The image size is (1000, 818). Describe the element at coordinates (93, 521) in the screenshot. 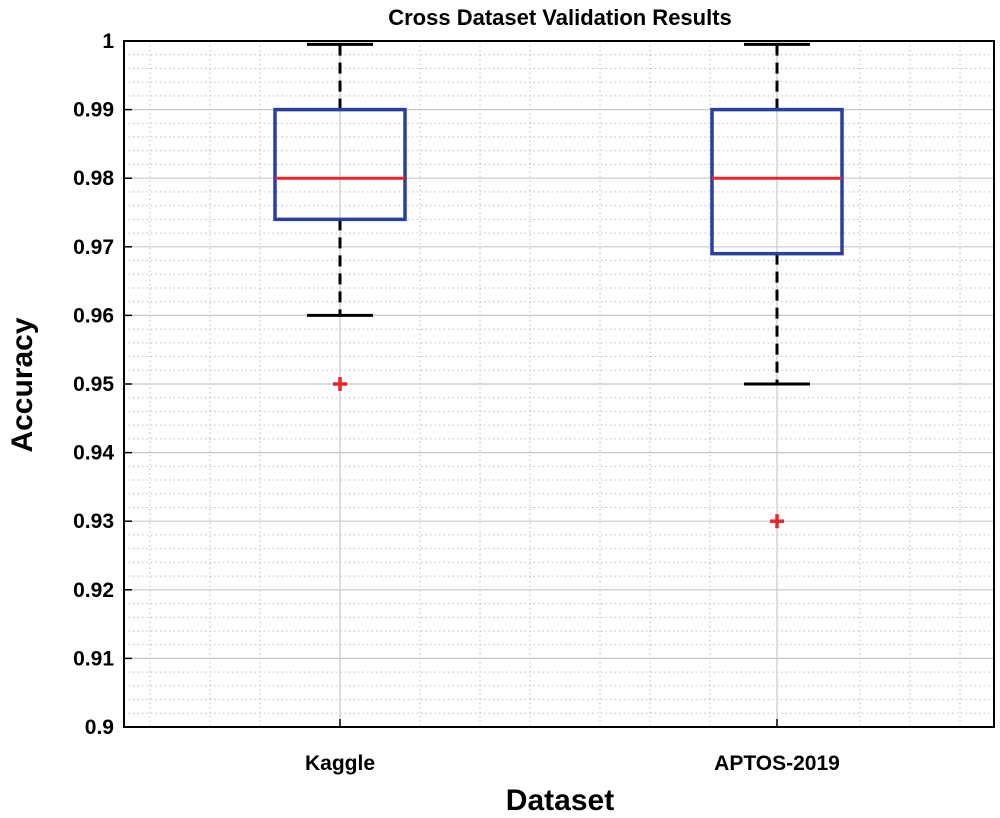

I see `y-tick-label: 0.93` at that location.